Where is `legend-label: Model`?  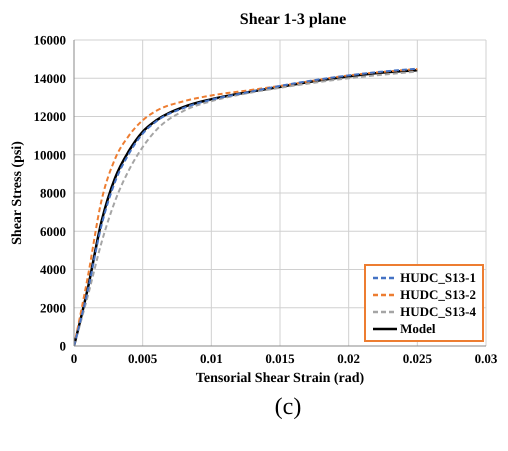
legend-label: Model is located at coordinates (418, 328).